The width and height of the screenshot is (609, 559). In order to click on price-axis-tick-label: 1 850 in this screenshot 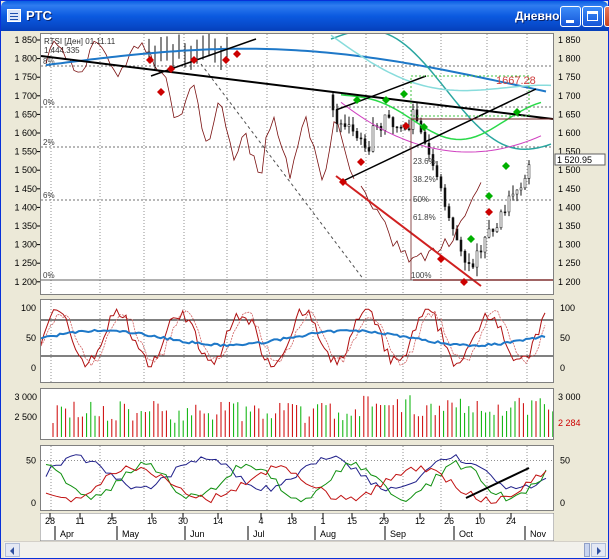, I will do `click(569, 40)`.